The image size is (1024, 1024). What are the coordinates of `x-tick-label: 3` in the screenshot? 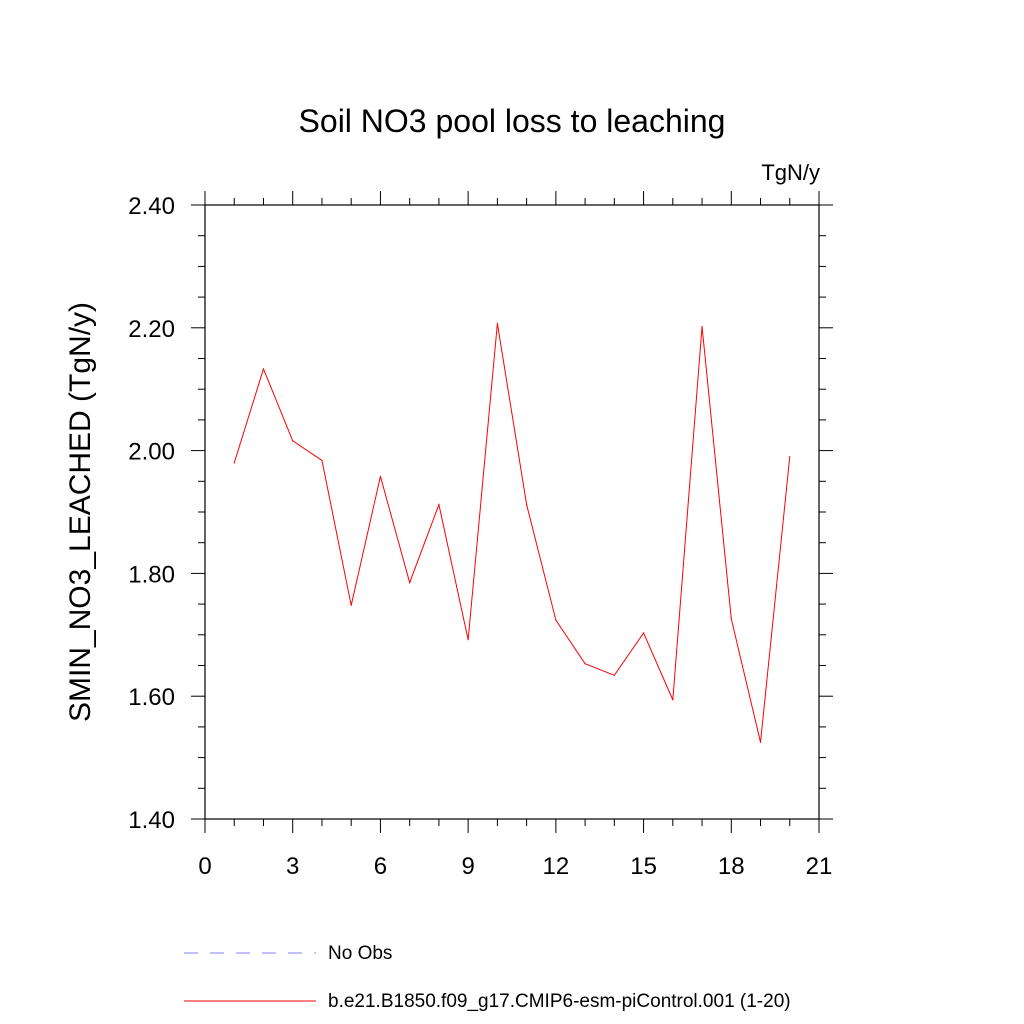 It's located at (292, 866).